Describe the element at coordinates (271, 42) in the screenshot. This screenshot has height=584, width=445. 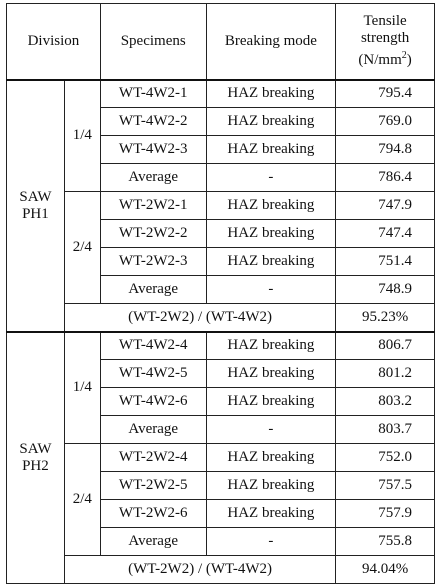
I see `breaking-mode-header: Breaking mode` at that location.